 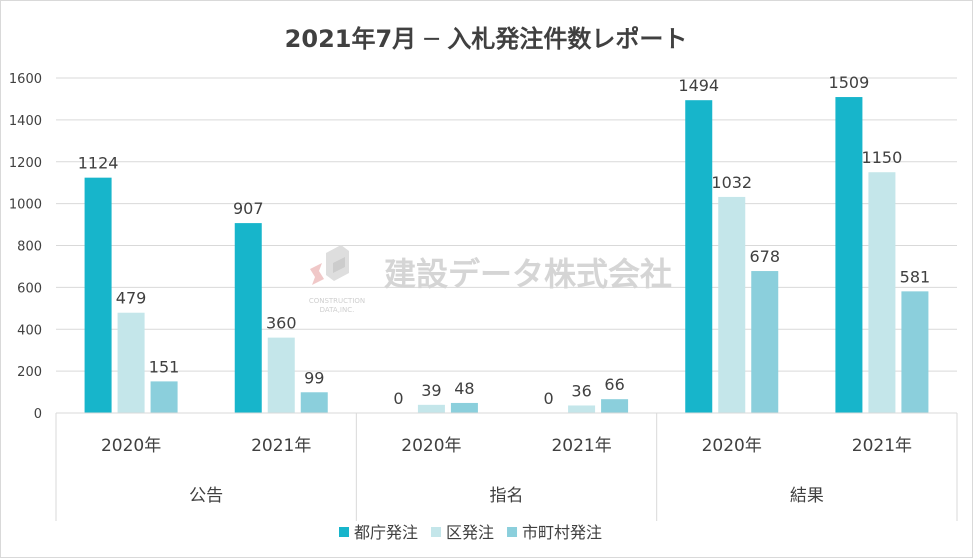 I want to click on y-tick-label: 1400, so click(x=25, y=121).